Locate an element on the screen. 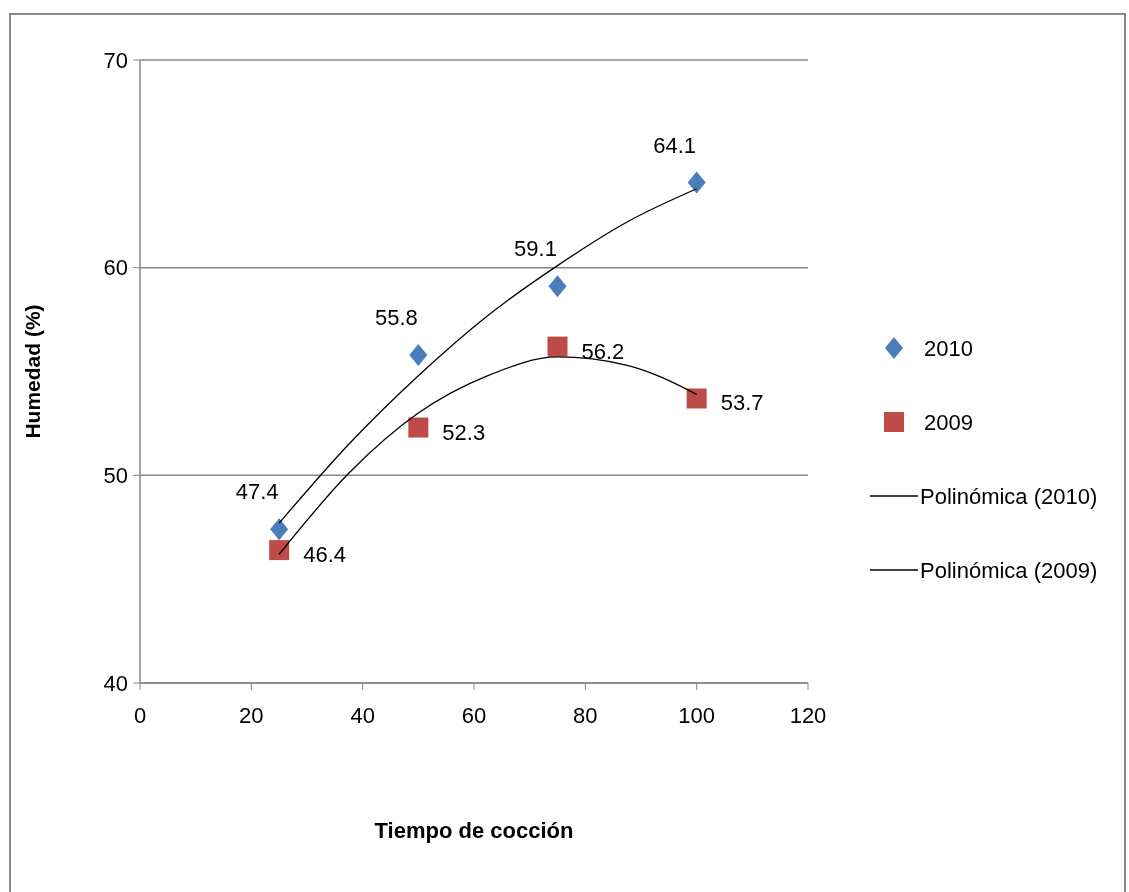  data-label: 53.7 is located at coordinates (742, 403).